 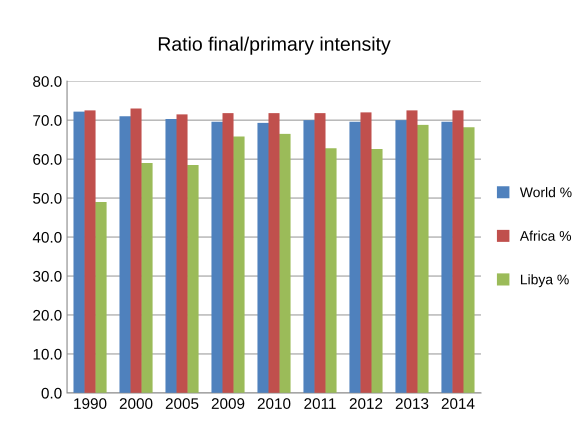 I want to click on y-tick-label: 20.0, so click(x=47, y=315).